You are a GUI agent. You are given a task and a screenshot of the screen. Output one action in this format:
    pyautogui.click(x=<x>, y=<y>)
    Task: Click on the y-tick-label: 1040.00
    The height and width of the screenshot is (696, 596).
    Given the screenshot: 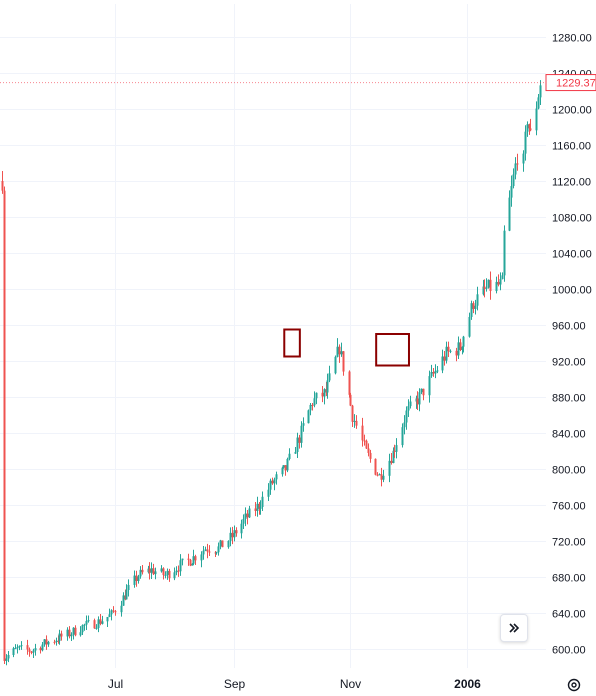 What is the action you would take?
    pyautogui.click(x=572, y=255)
    